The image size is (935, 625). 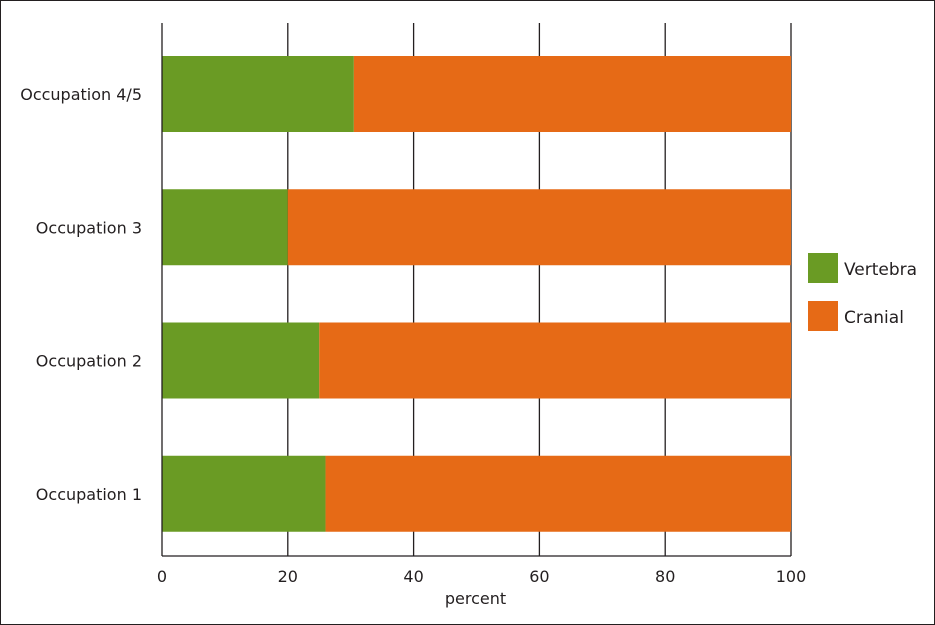 What do you see at coordinates (539, 576) in the screenshot?
I see `x-tick-label: 60` at bounding box center [539, 576].